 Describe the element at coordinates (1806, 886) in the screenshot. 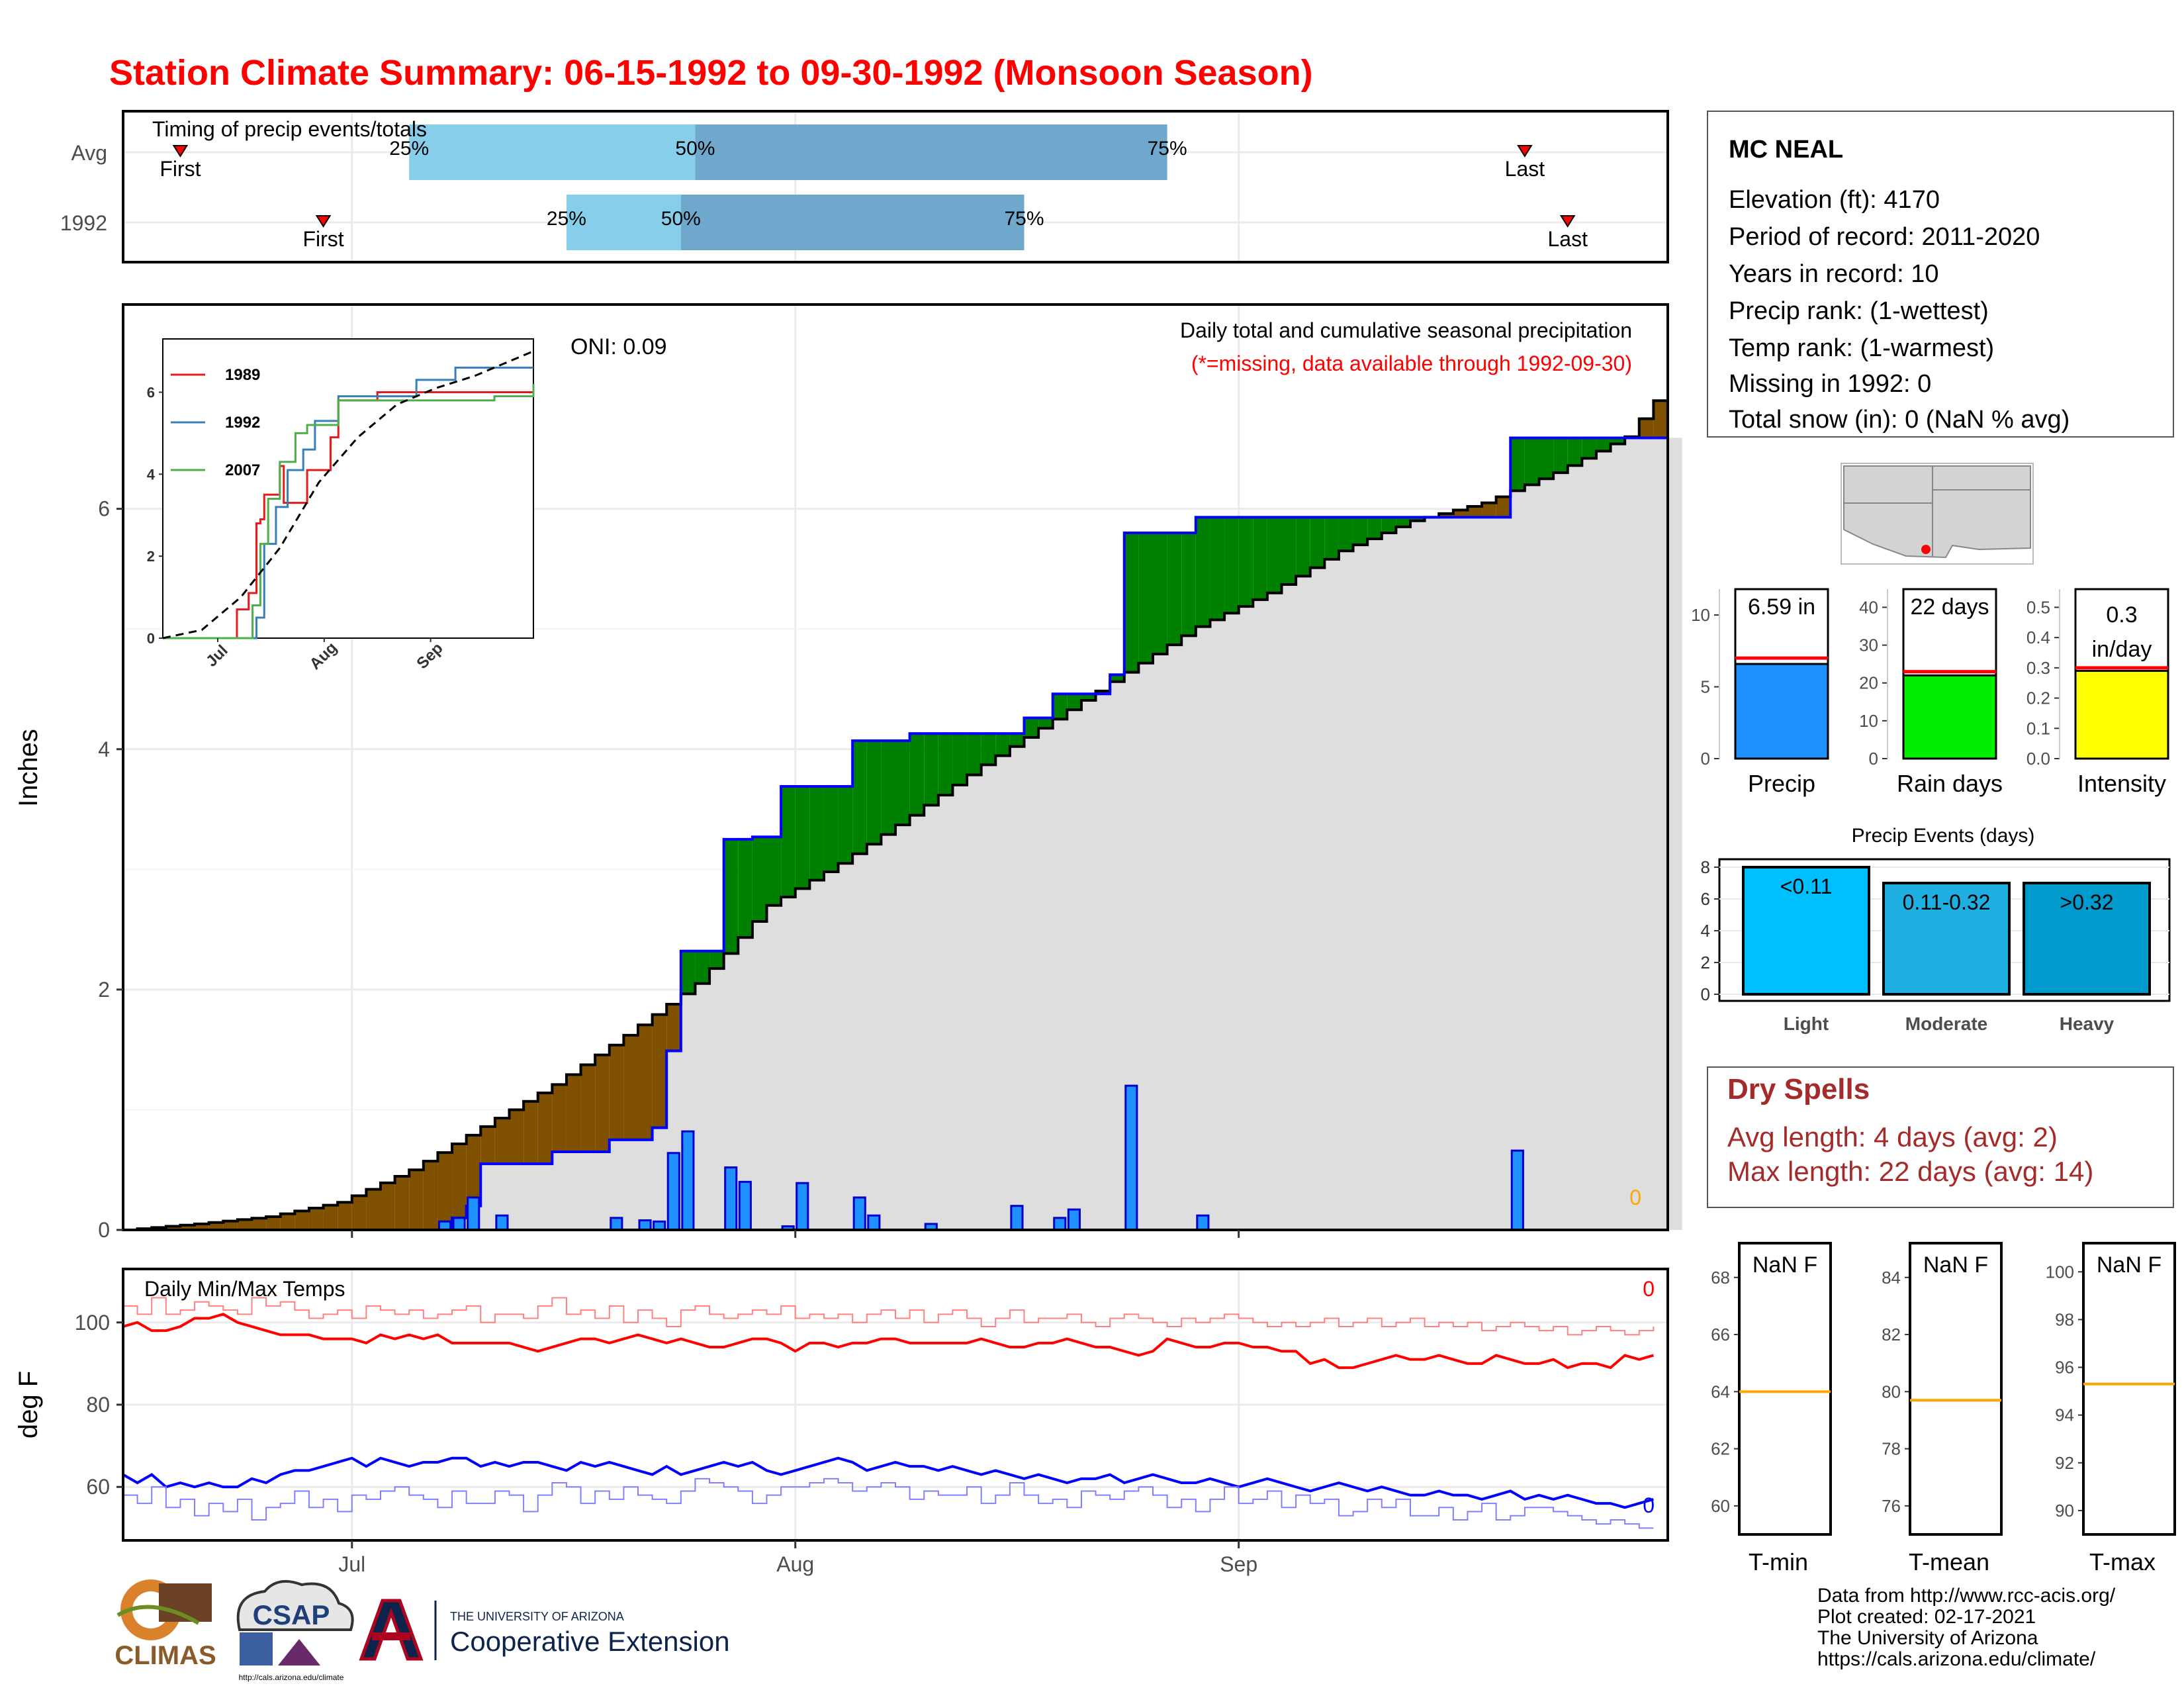

I see `precip-event-bar-text: <0.11` at that location.